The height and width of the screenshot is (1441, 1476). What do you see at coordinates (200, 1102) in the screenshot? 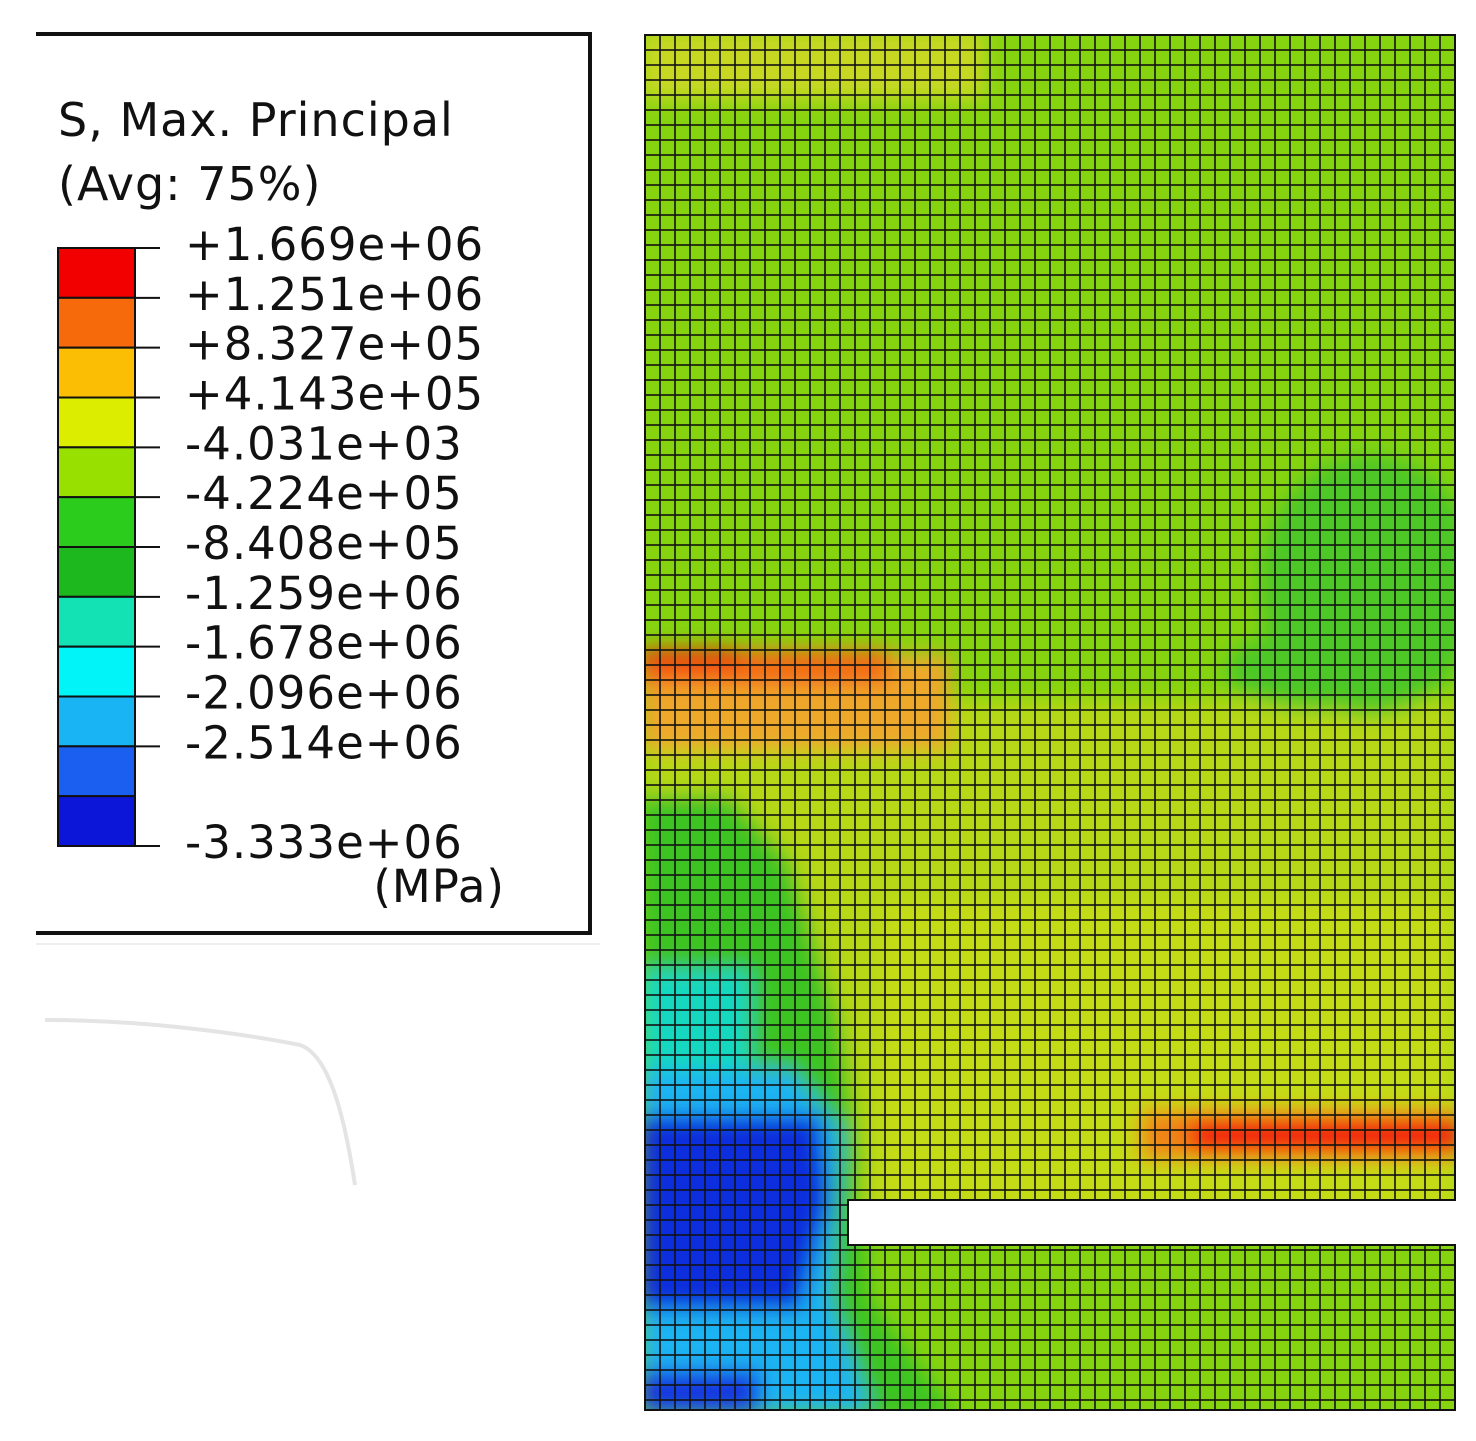
I see `stray-line` at bounding box center [200, 1102].